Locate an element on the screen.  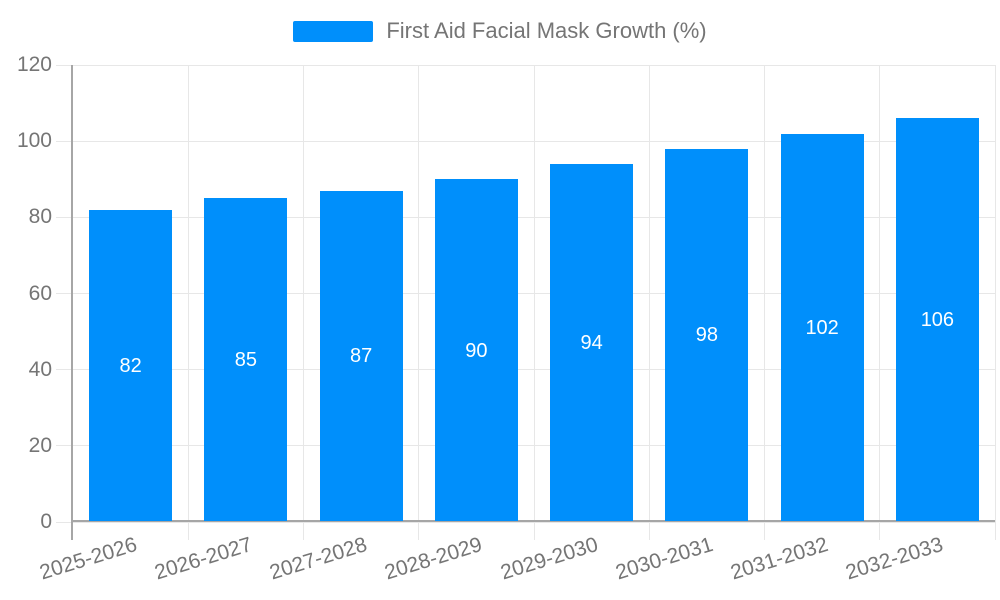
legend-label: First Aid Facial Mask Growth (%) is located at coordinates (546, 30).